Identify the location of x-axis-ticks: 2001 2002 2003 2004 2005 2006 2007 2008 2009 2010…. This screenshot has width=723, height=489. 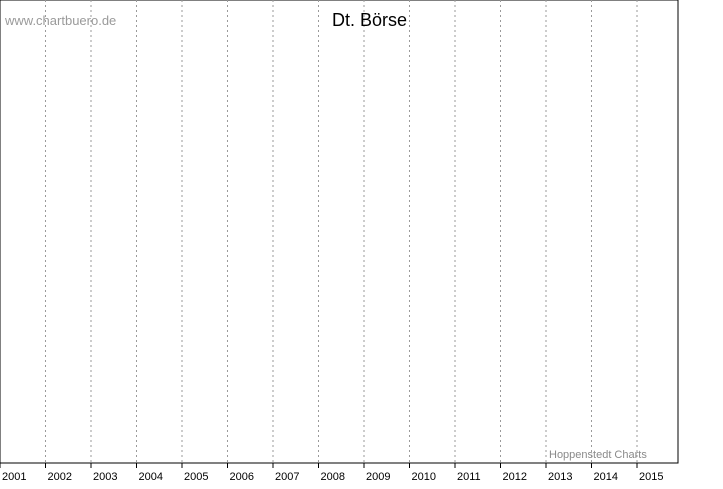
(331, 473).